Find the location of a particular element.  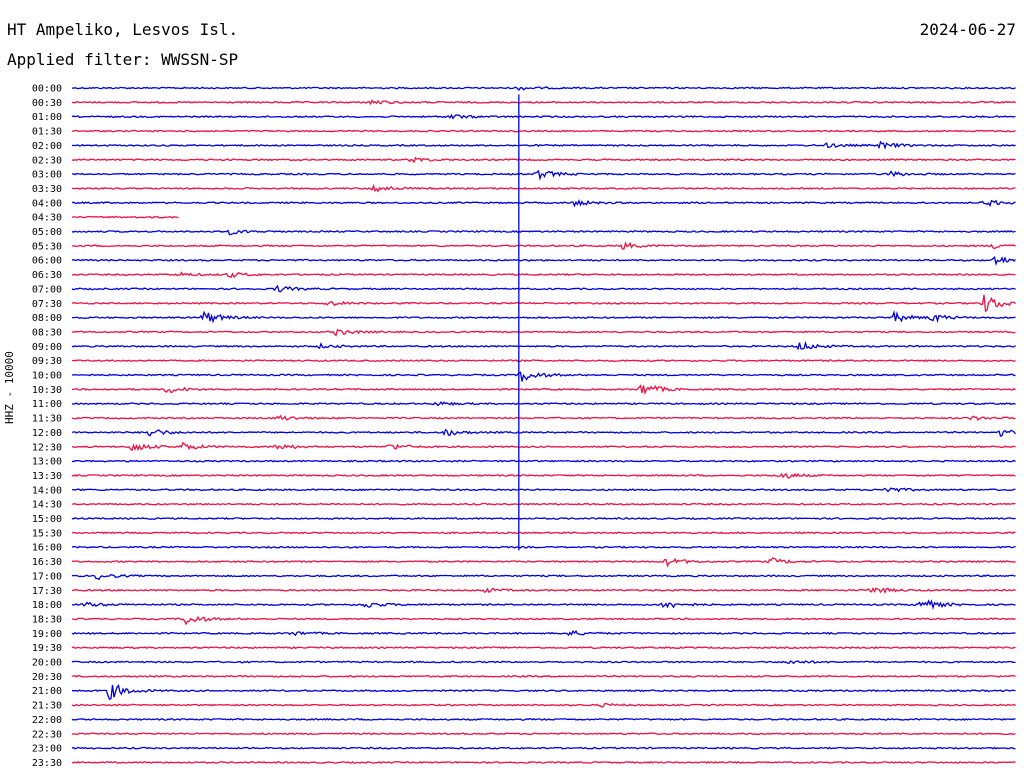

trace-2030 is located at coordinates (543, 676).